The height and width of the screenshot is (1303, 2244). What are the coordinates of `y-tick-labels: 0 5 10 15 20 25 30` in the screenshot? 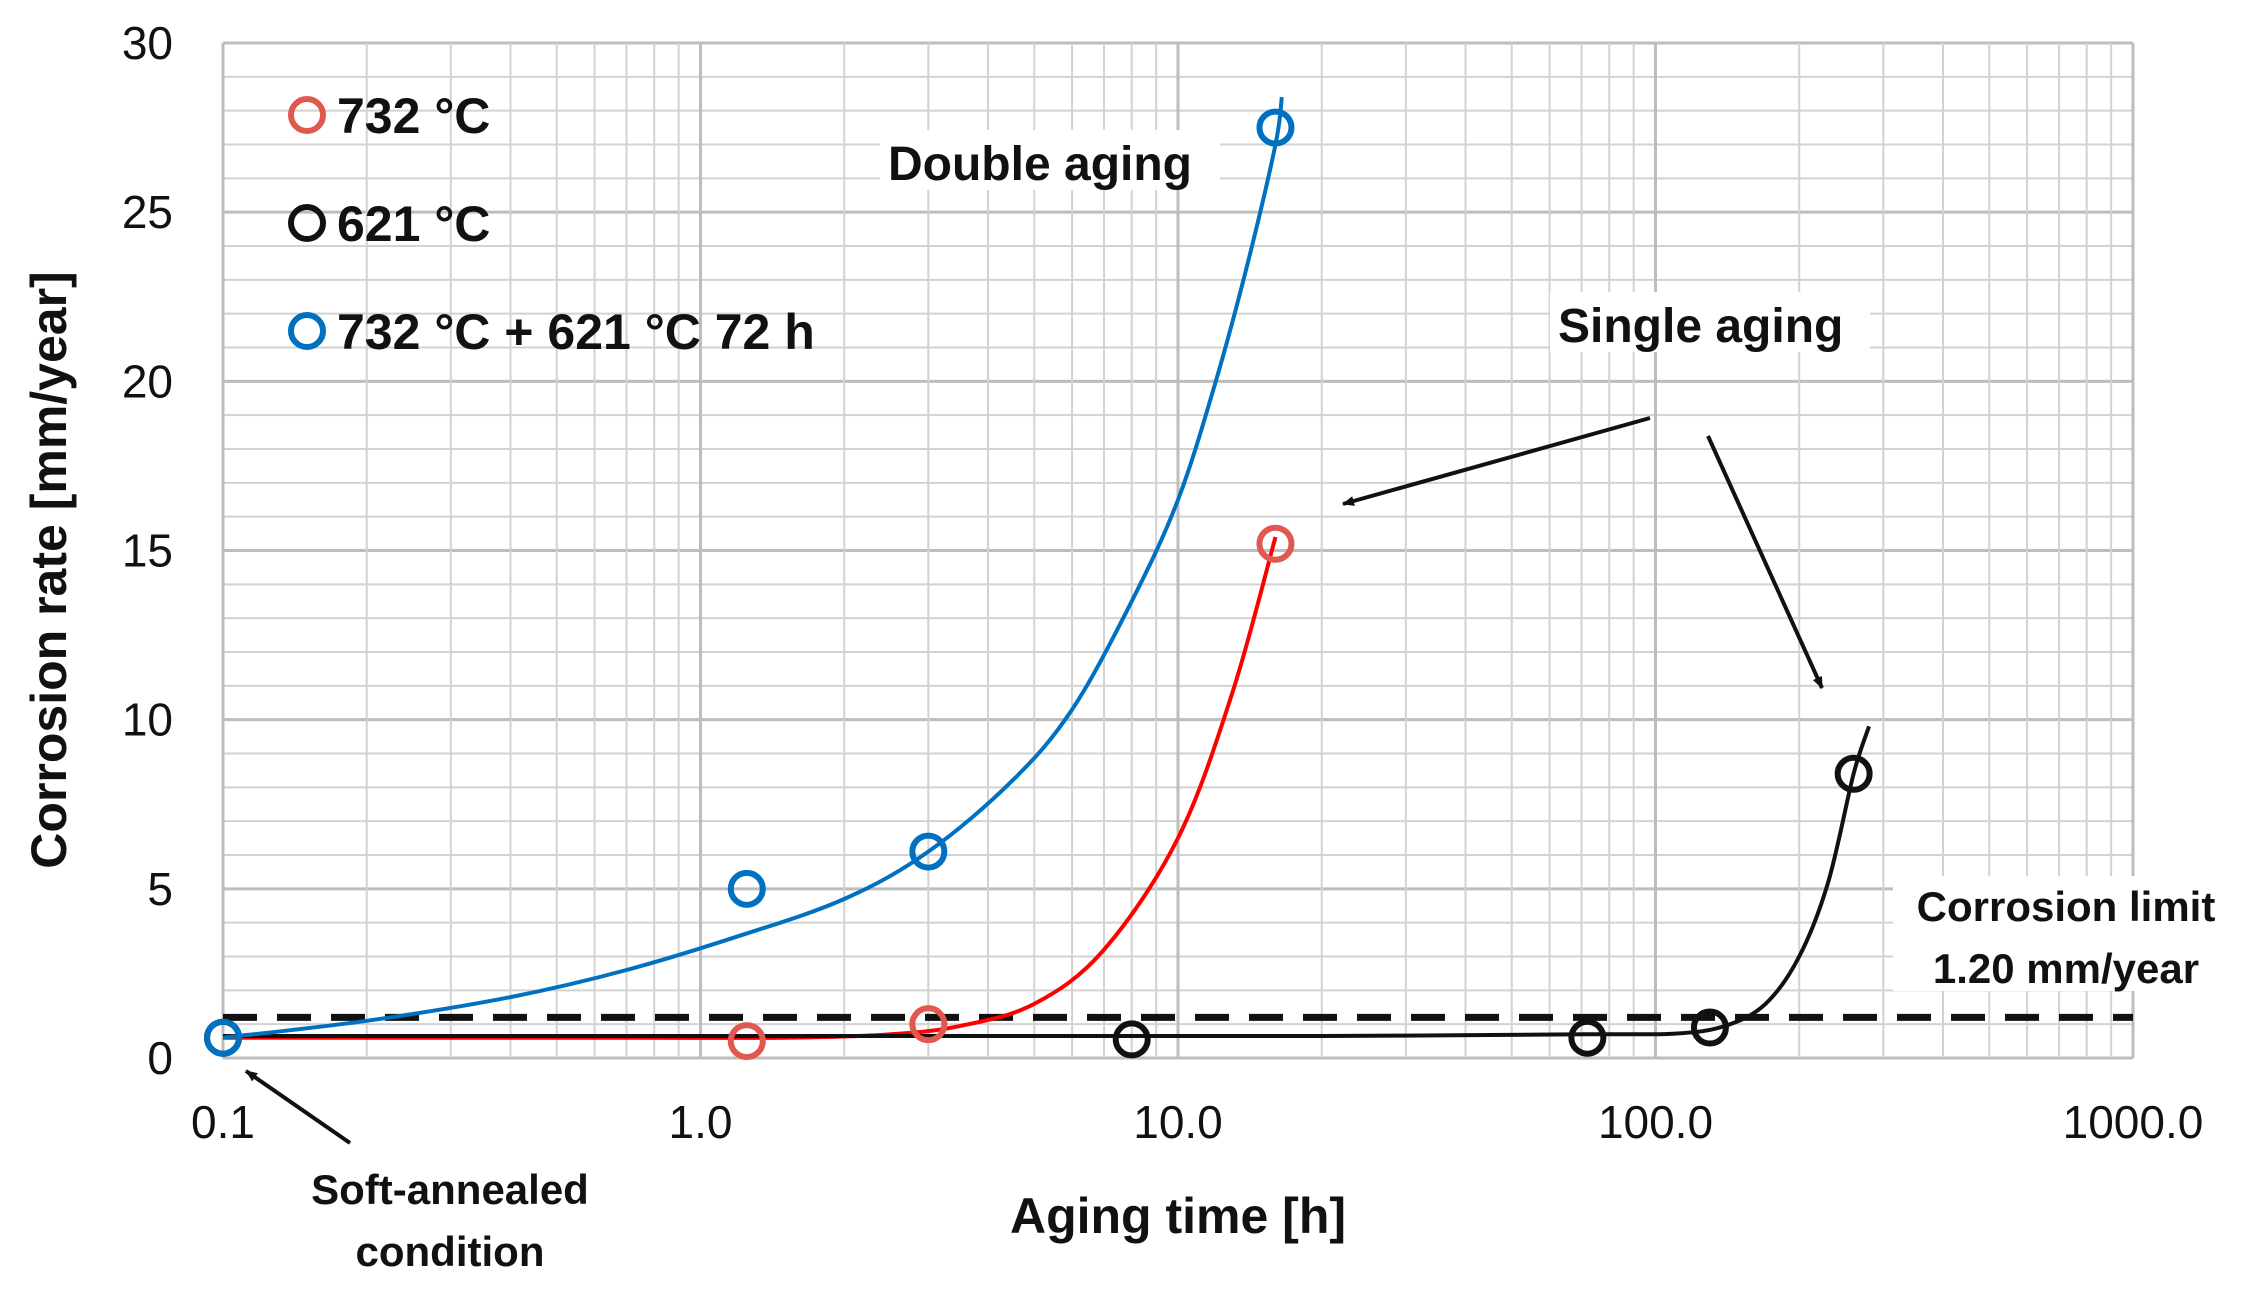 It's located at (147, 550).